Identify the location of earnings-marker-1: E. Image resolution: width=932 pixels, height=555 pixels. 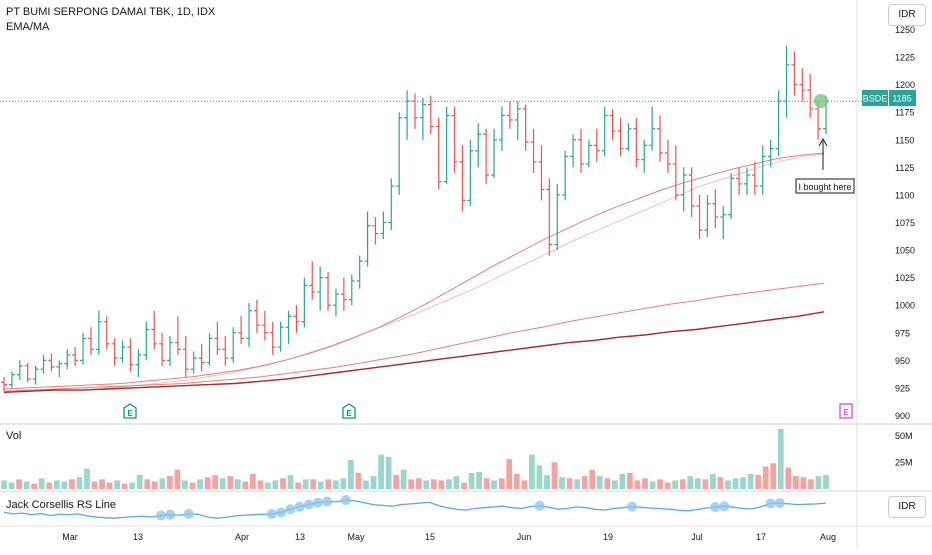
(130, 411).